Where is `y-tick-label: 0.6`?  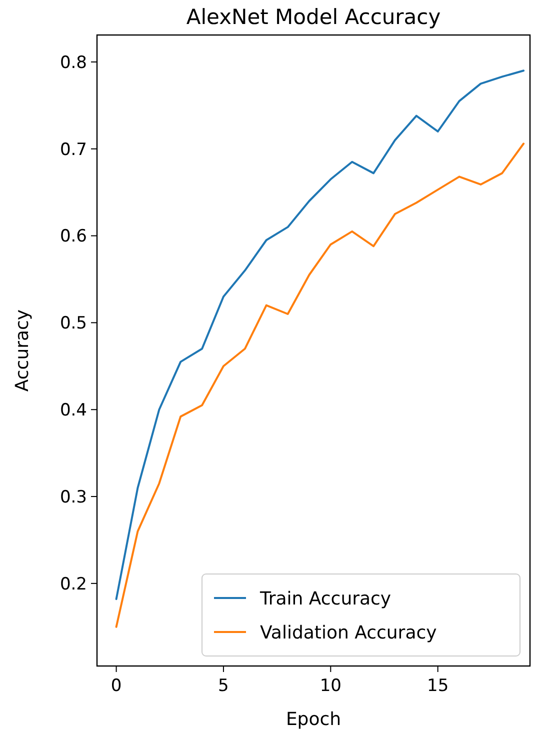
y-tick-label: 0.6 is located at coordinates (73, 236).